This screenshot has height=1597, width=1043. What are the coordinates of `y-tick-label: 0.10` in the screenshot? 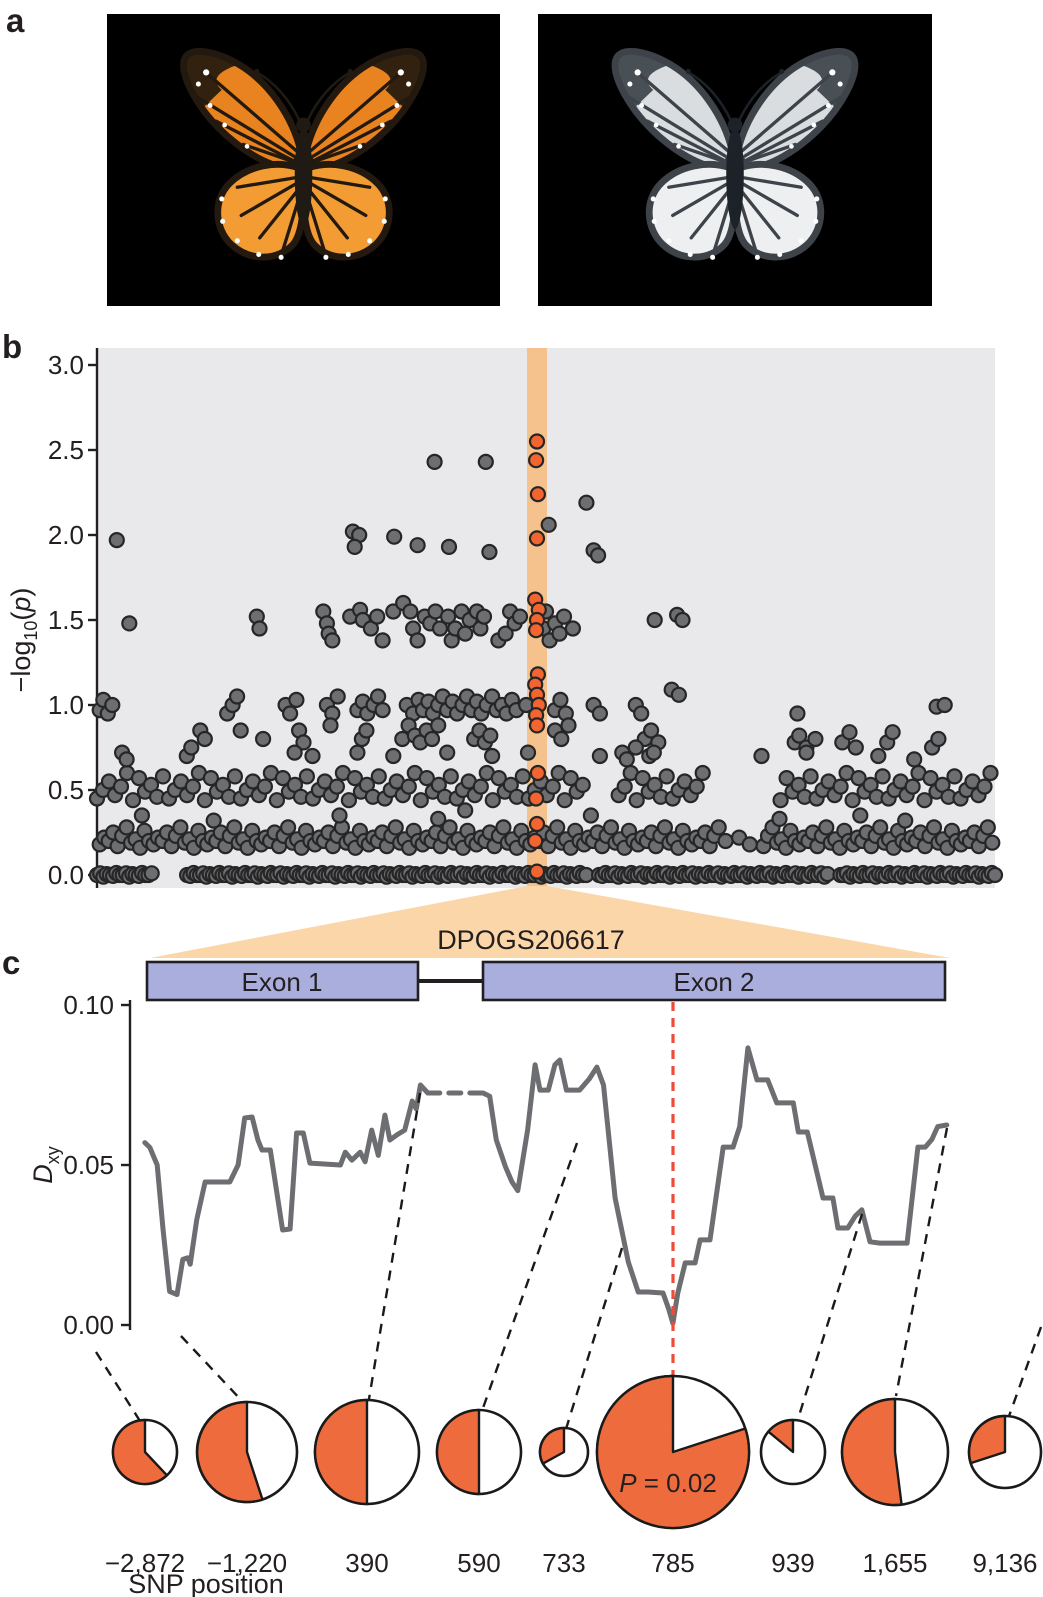 It's located at (88, 1005).